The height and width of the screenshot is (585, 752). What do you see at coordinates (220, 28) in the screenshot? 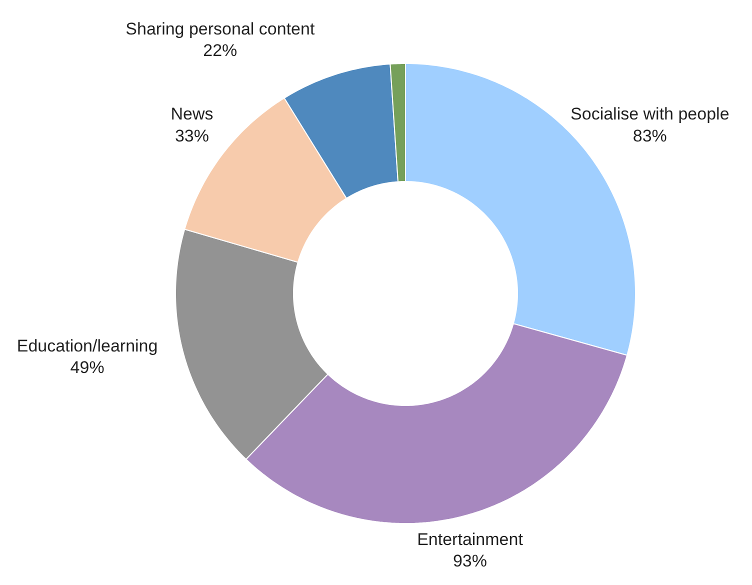
I see `slice-label: Sharing personal content` at bounding box center [220, 28].